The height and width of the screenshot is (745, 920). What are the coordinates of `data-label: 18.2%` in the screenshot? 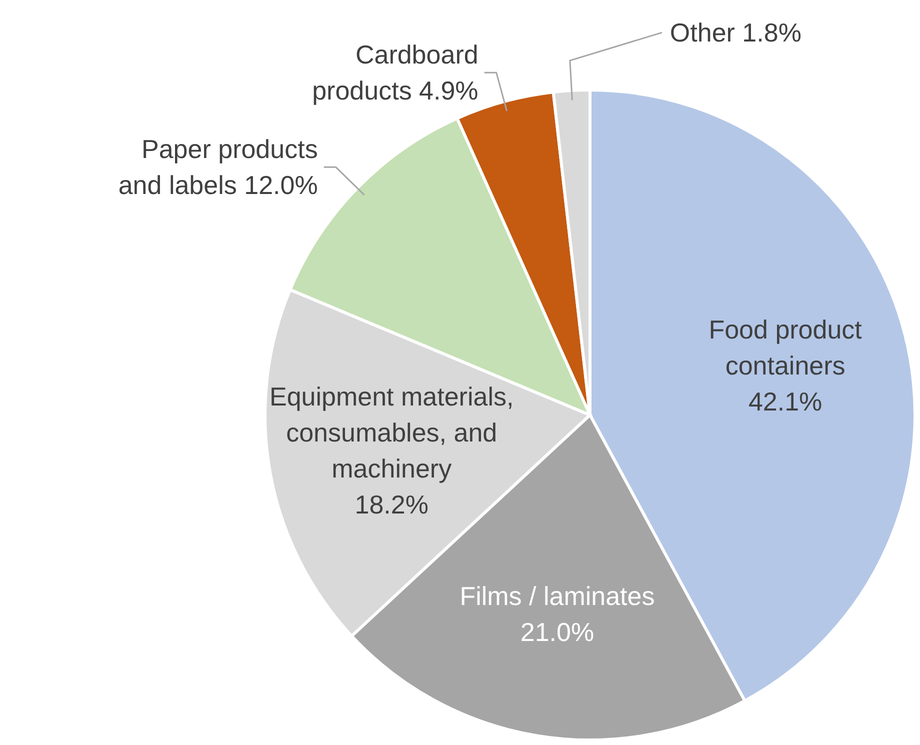 It's located at (391, 504).